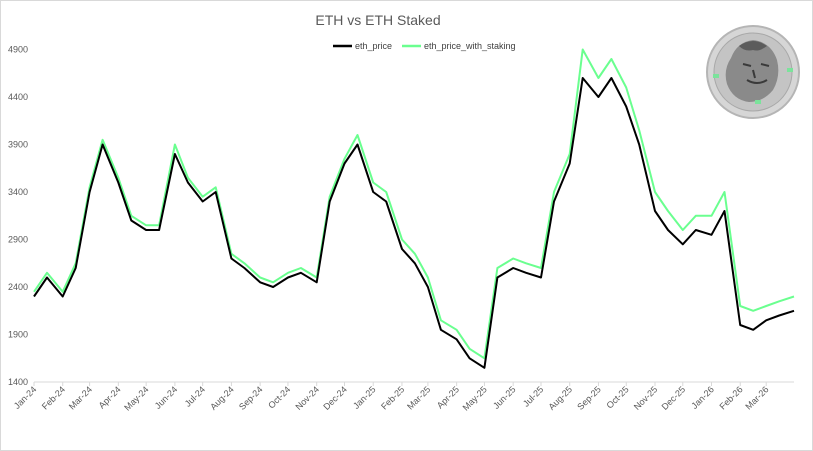 The width and height of the screenshot is (813, 451). What do you see at coordinates (18, 240) in the screenshot?
I see `y-tick-label: 2900` at bounding box center [18, 240].